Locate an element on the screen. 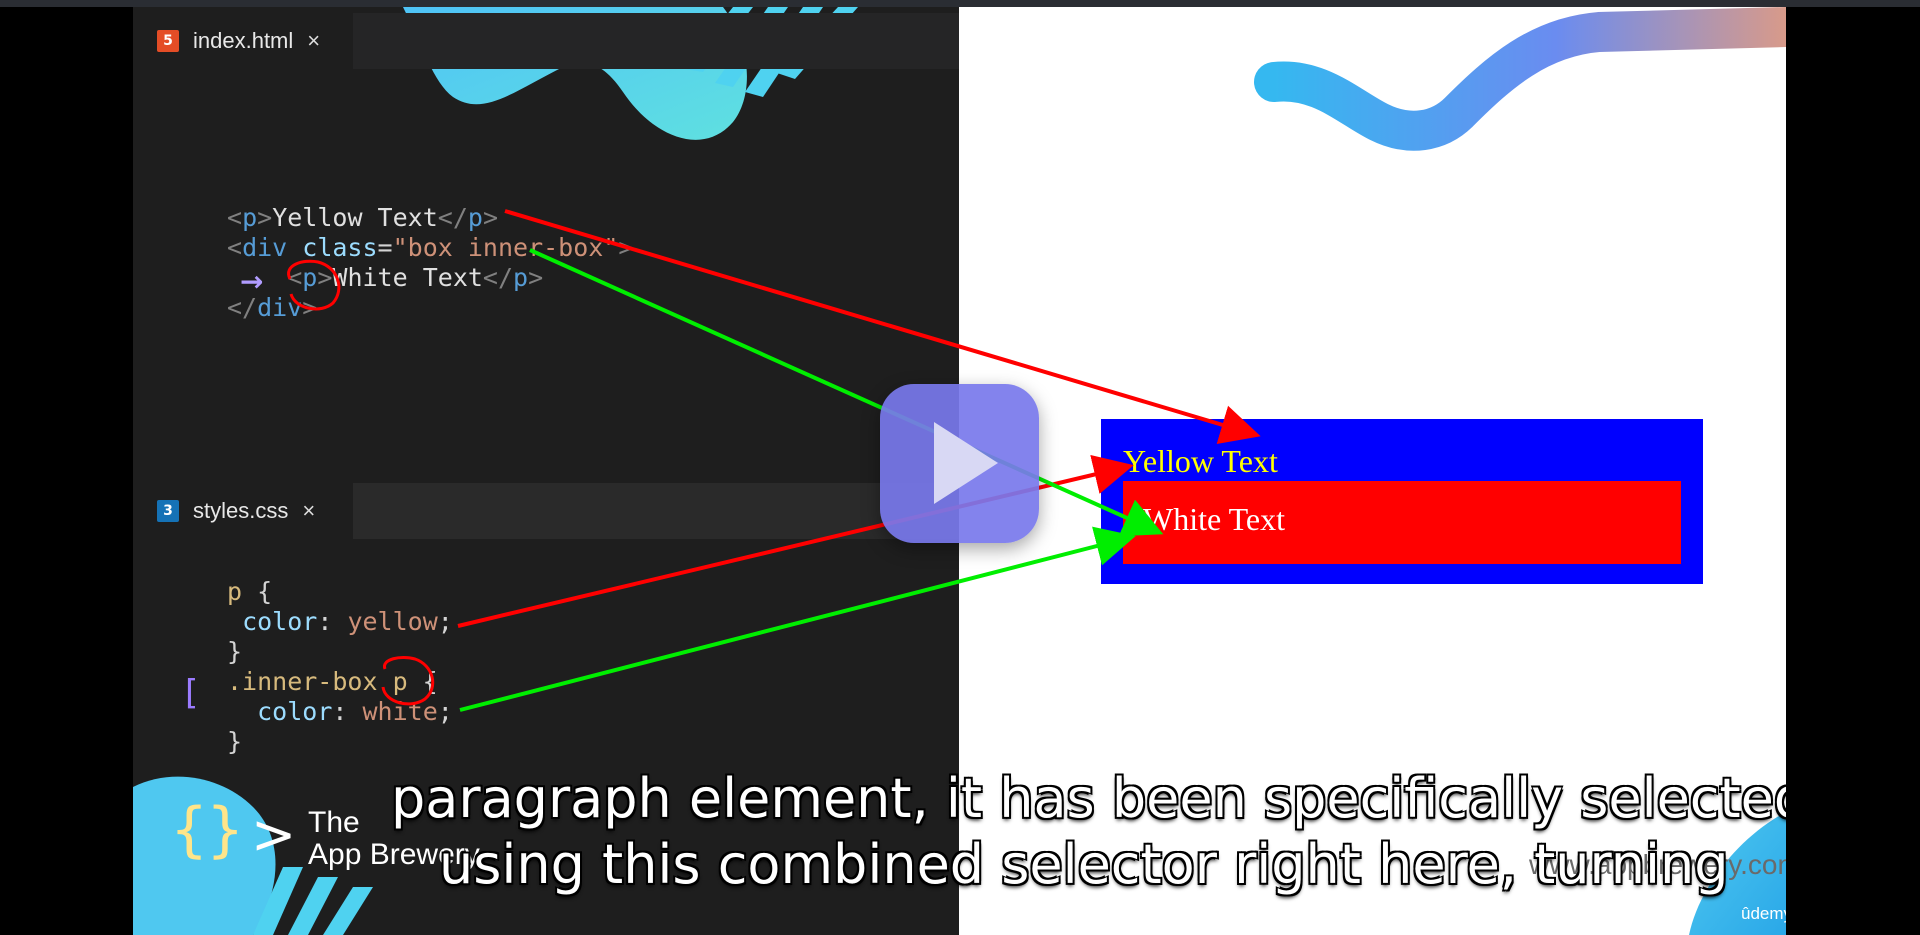  white-text: White Text is located at coordinates (1214, 519).